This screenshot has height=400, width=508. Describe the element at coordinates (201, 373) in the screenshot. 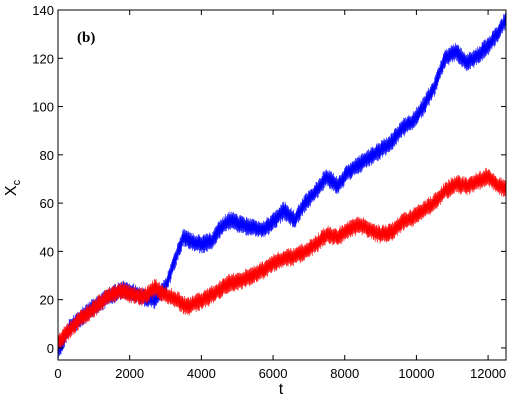

I see `x-tick-label: 4000` at that location.